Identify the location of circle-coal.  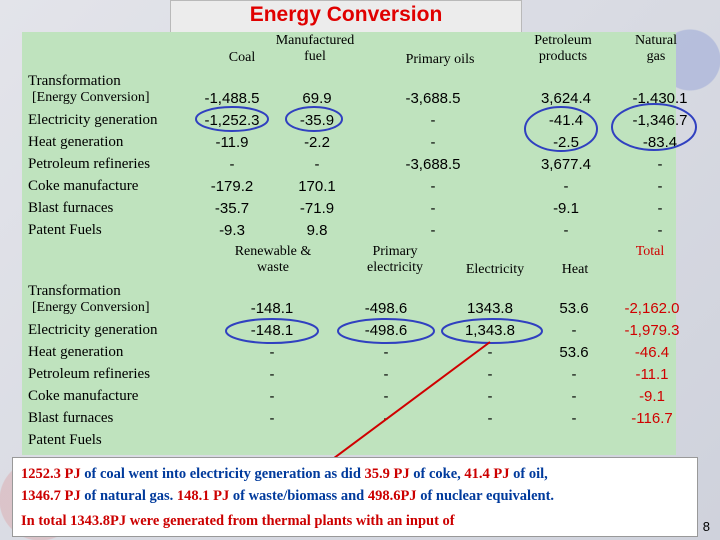
(232, 119).